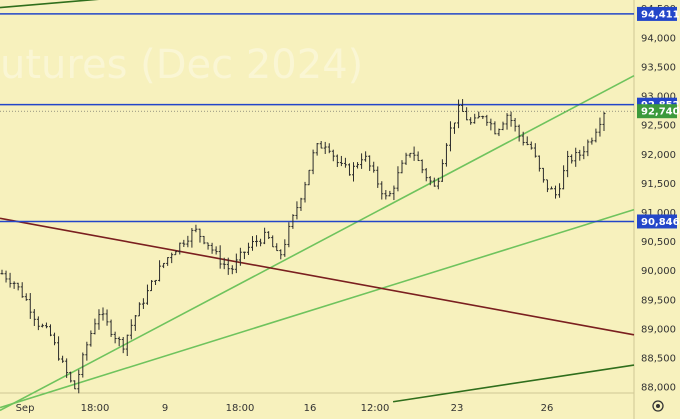 The height and width of the screenshot is (419, 680). Describe the element at coordinates (50, 4) in the screenshot. I see `trend-line-upper-channel` at that location.